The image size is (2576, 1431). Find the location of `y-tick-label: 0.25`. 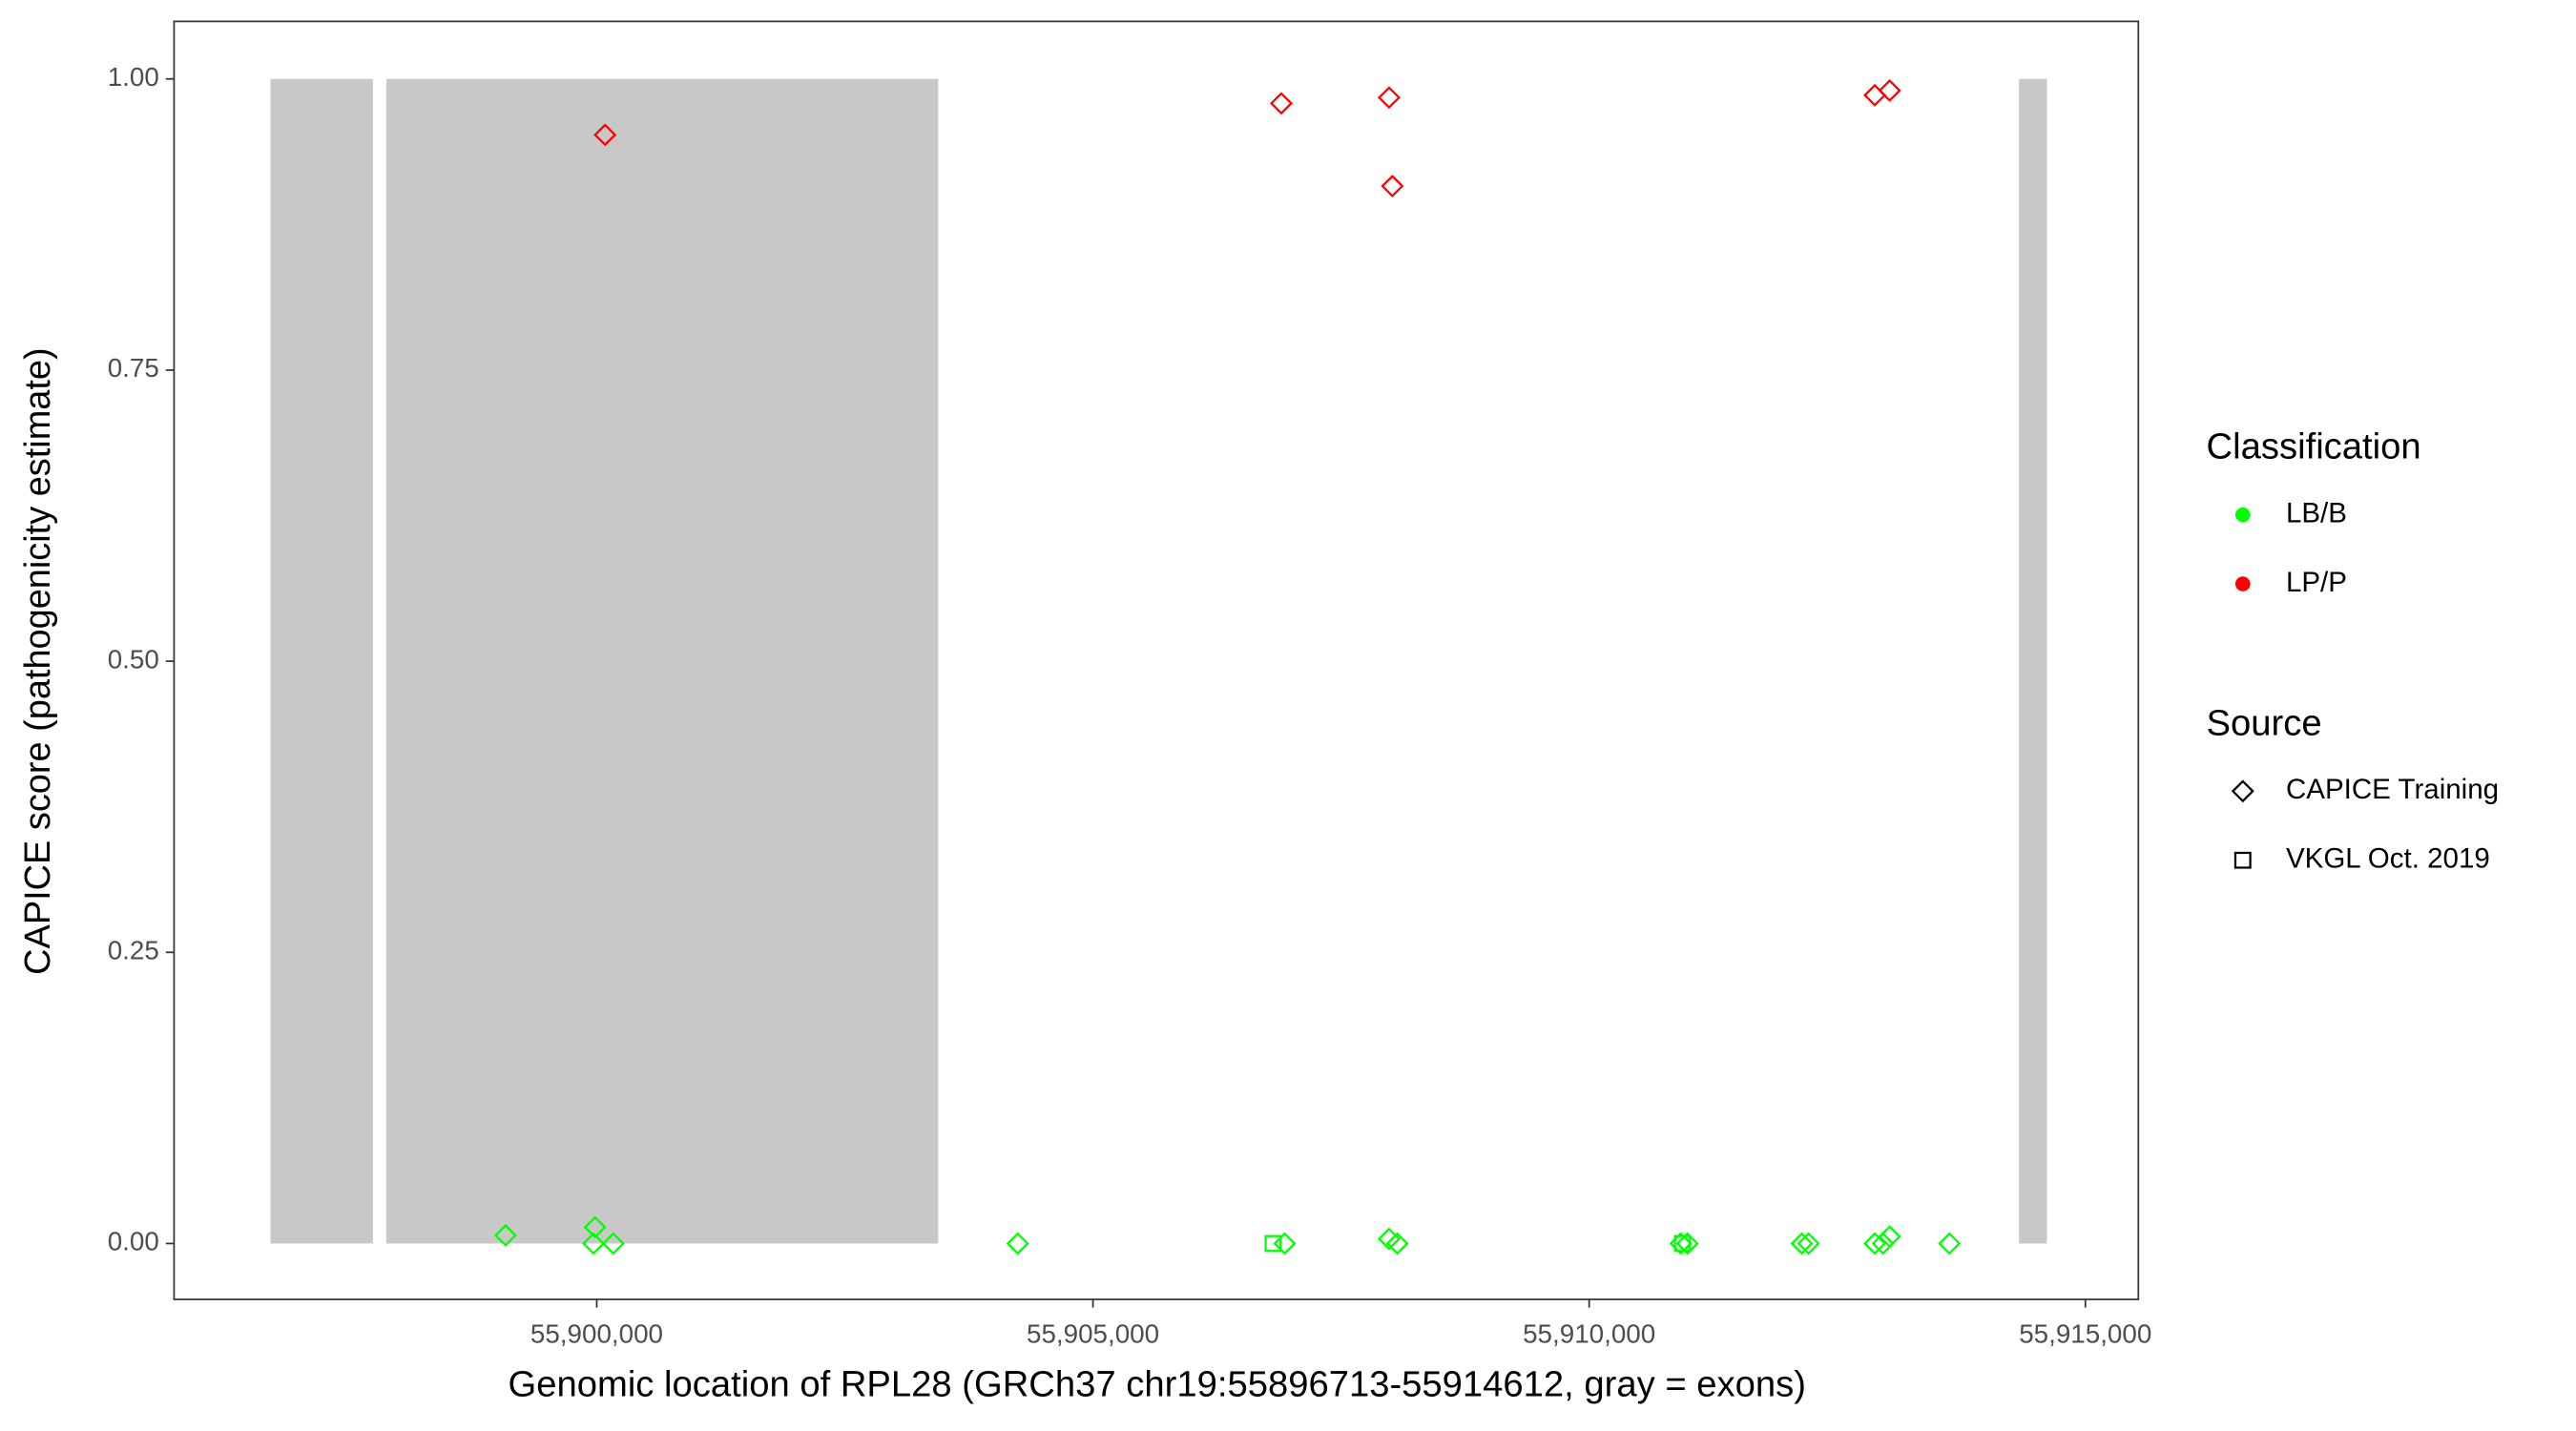

y-tick-label: 0.25 is located at coordinates (133, 950).